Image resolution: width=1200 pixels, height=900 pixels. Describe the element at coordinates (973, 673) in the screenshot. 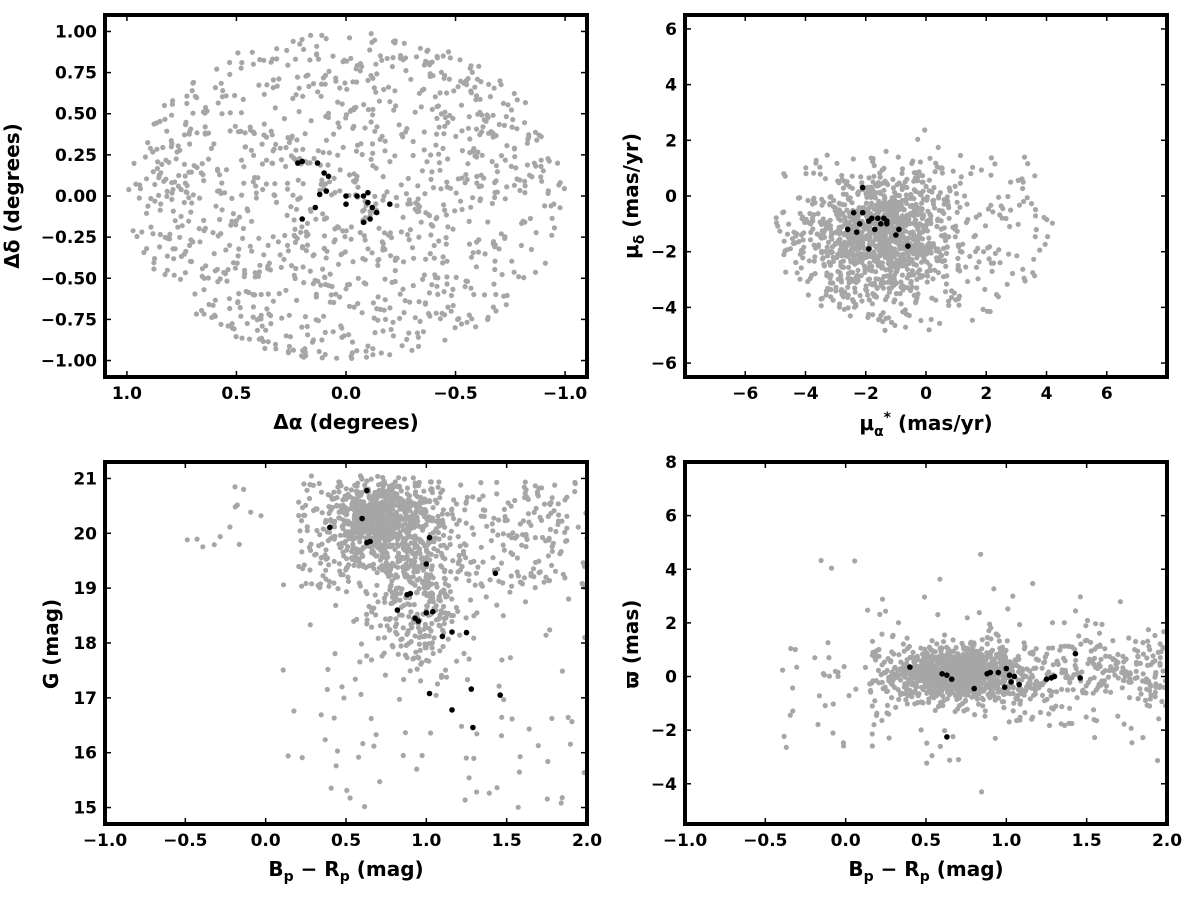

I see `field-stars` at that location.